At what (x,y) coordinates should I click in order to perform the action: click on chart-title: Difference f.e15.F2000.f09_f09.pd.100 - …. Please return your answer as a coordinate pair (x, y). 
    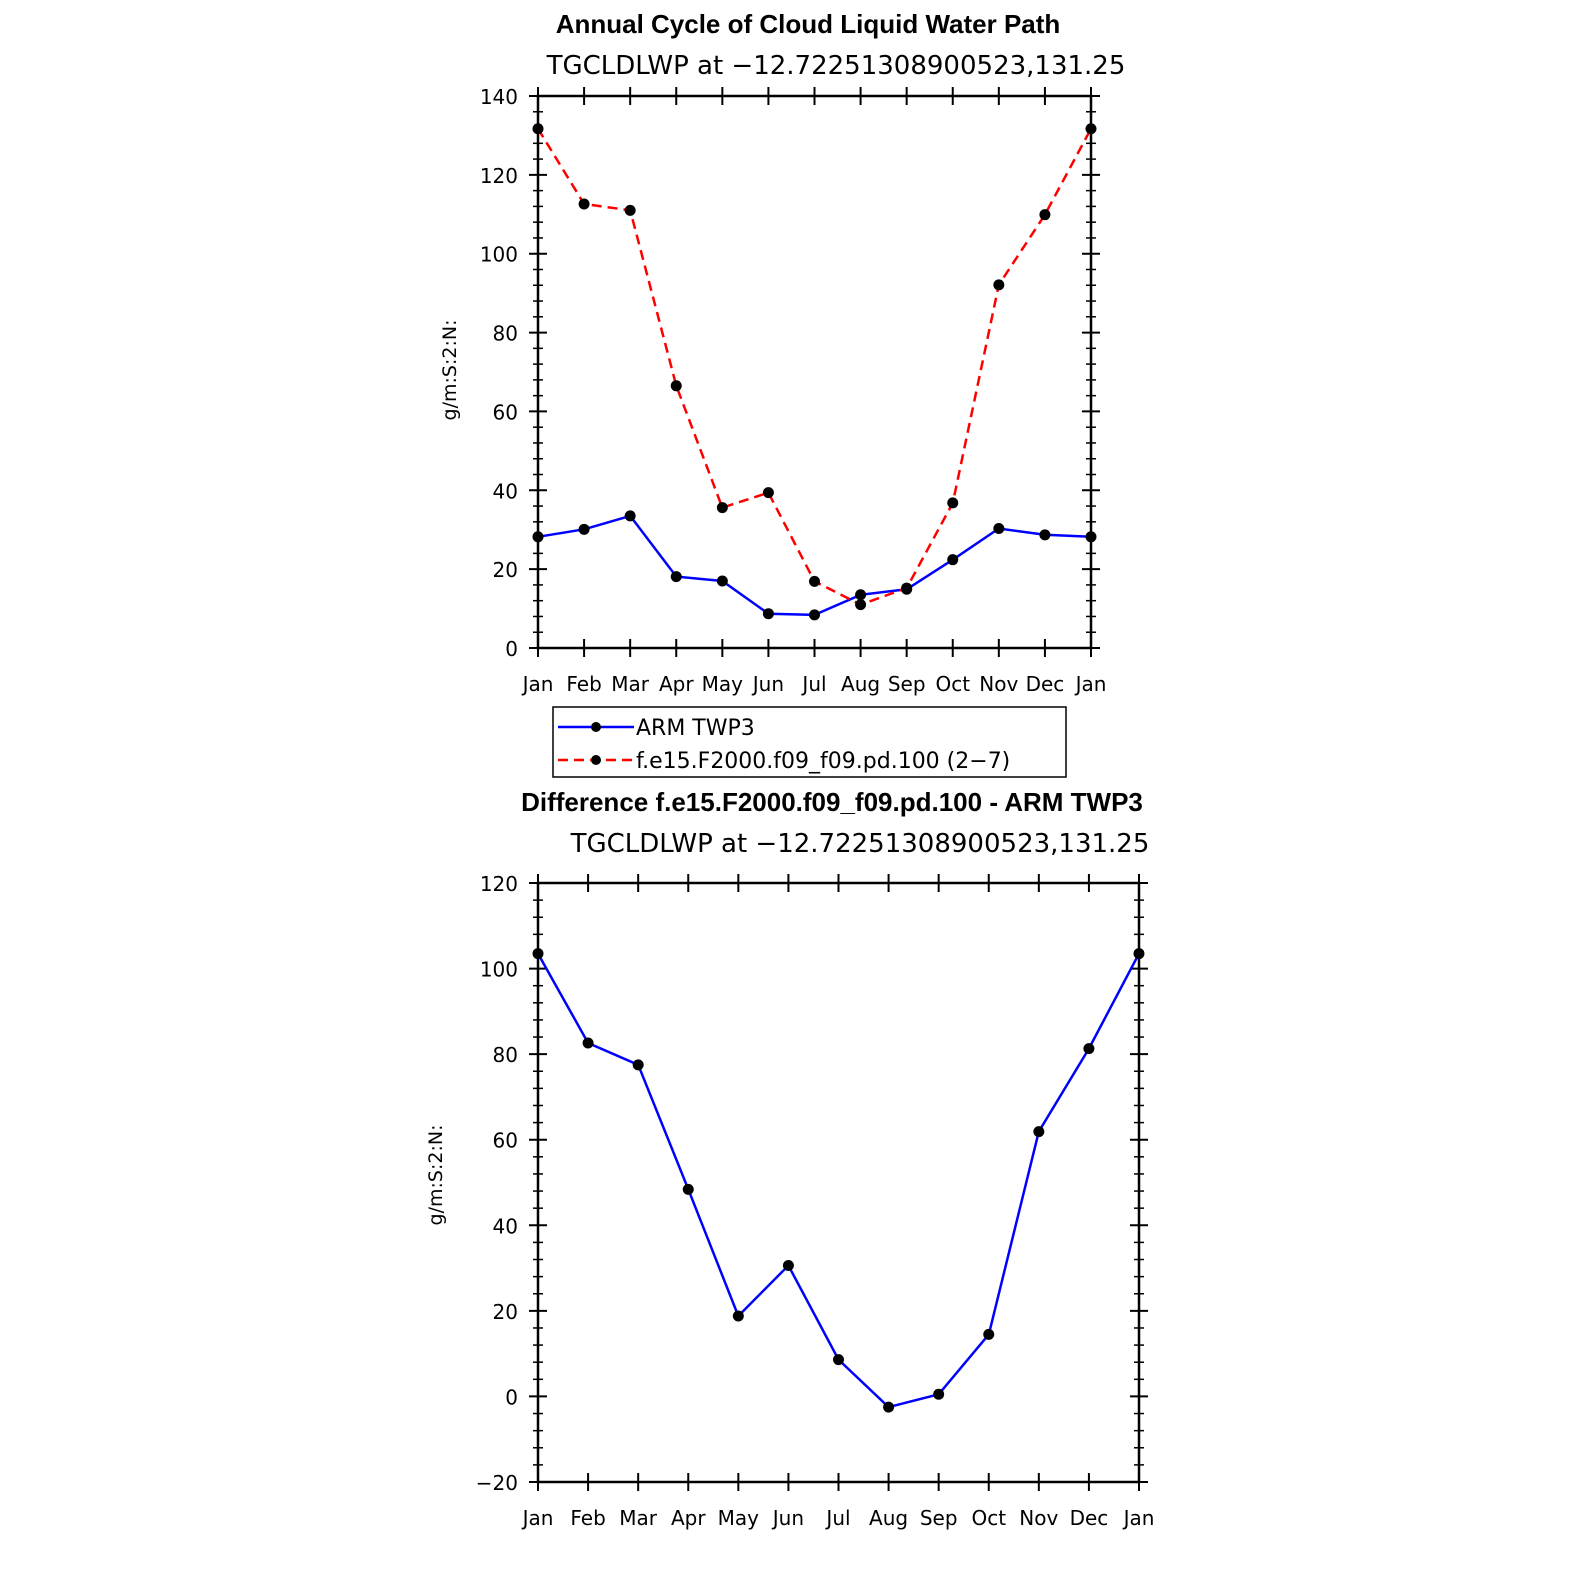
    Looking at the image, I should click on (832, 802).